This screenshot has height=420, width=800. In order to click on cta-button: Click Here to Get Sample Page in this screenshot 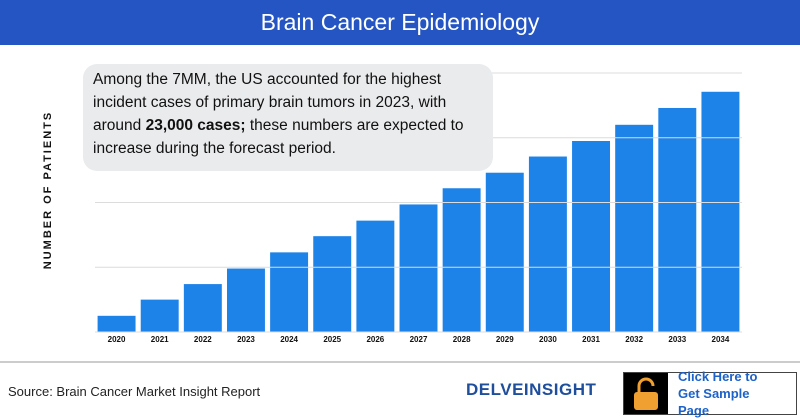, I will do `click(710, 393)`.